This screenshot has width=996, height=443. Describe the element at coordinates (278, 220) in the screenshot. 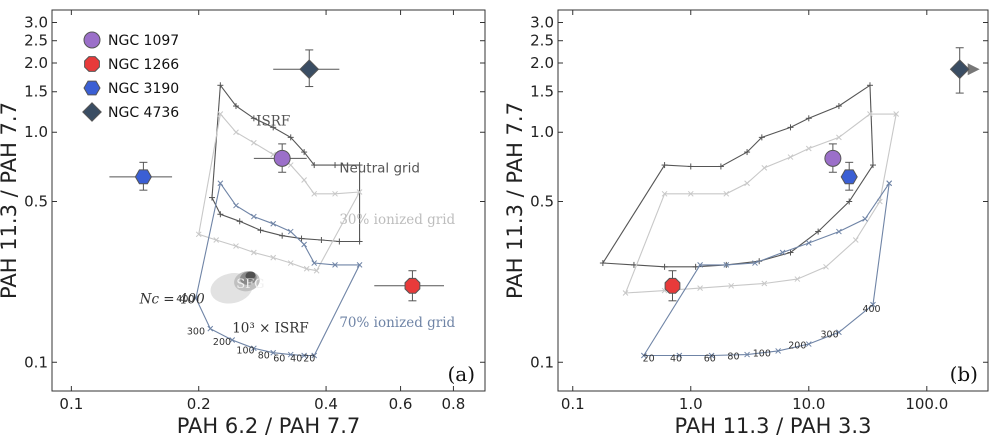

I see `model-grids-a` at that location.